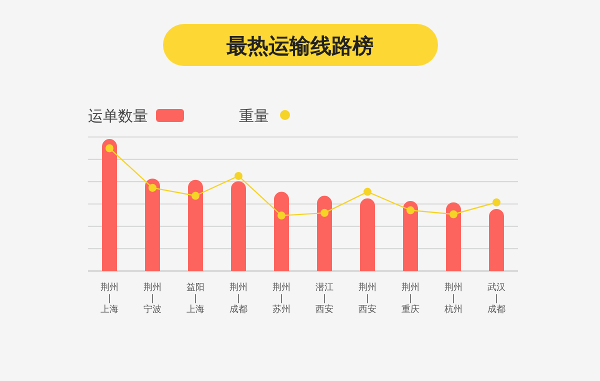  Describe the element at coordinates (411, 298) in the screenshot. I see `x-tick-label: 荆州 | 重庆` at that location.